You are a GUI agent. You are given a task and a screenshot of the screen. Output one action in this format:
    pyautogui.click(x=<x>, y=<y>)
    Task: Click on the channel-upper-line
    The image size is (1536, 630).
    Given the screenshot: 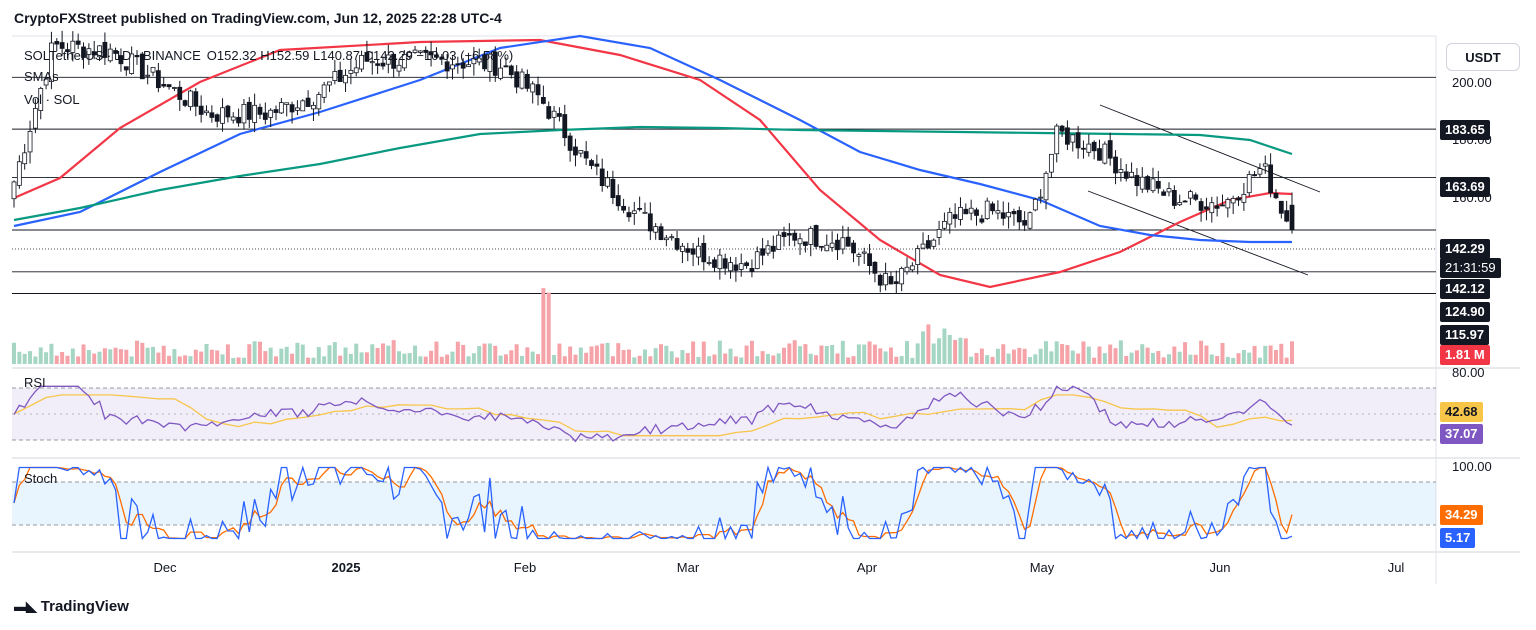 What is the action you would take?
    pyautogui.click(x=1210, y=148)
    